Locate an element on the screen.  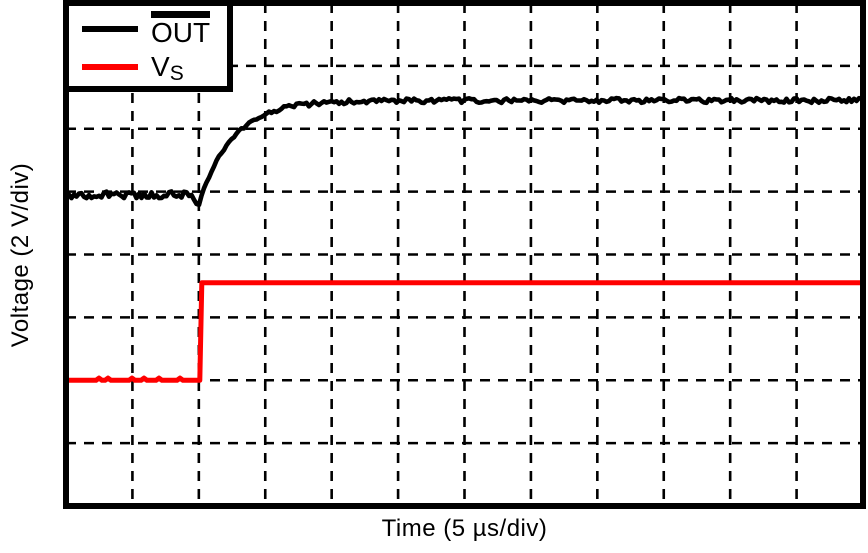
x-axis-label: Time (5 µs/div) is located at coordinates (464, 528).